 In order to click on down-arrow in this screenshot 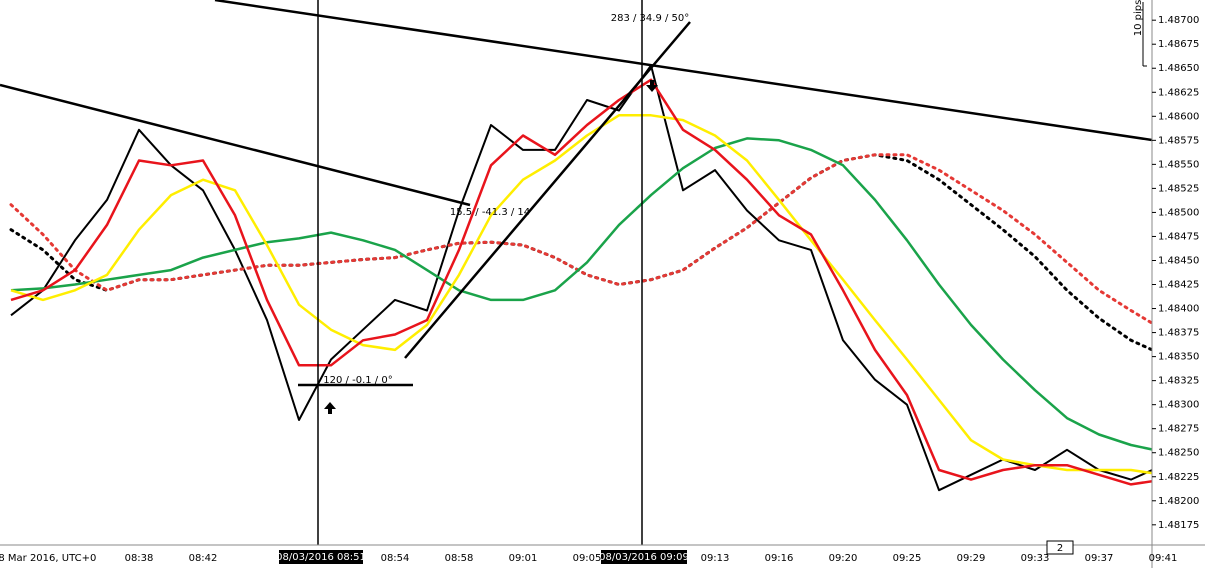, I will do `click(652, 86)`.